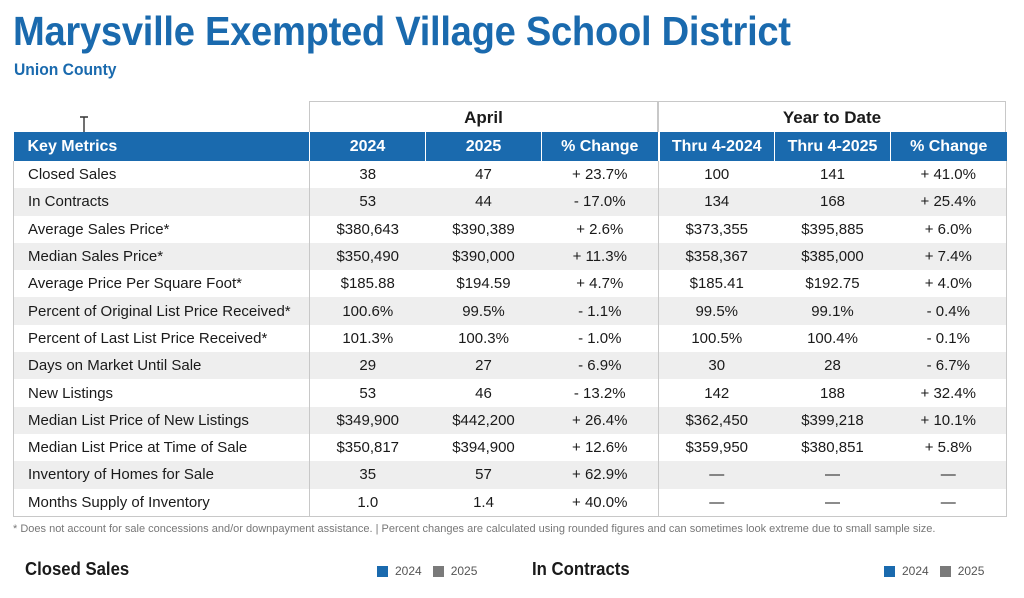  I want to click on ytd-change-value: - 6.7%, so click(948, 366).